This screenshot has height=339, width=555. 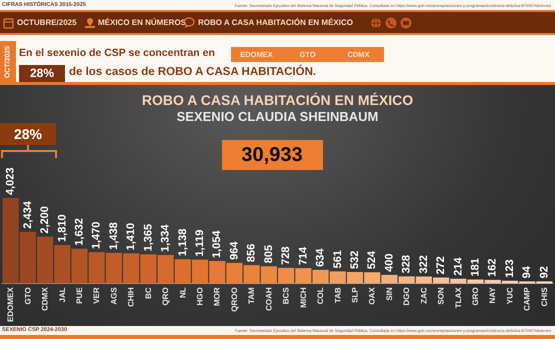 What do you see at coordinates (527, 298) in the screenshot?
I see `x-tick-label: CAMP` at bounding box center [527, 298].